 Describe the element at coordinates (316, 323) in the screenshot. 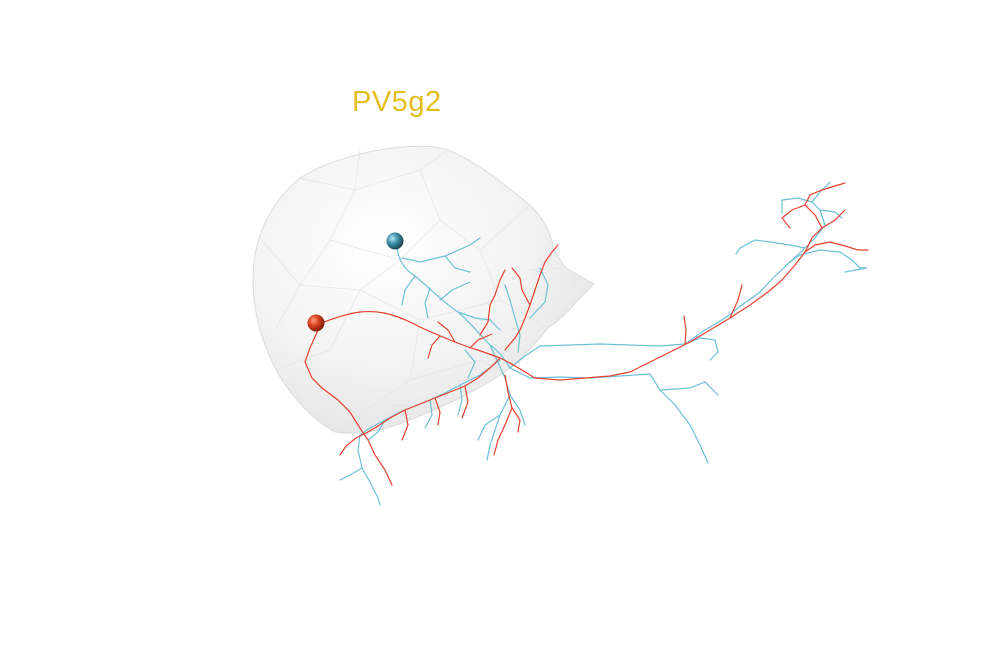

I see `soma-red` at that location.